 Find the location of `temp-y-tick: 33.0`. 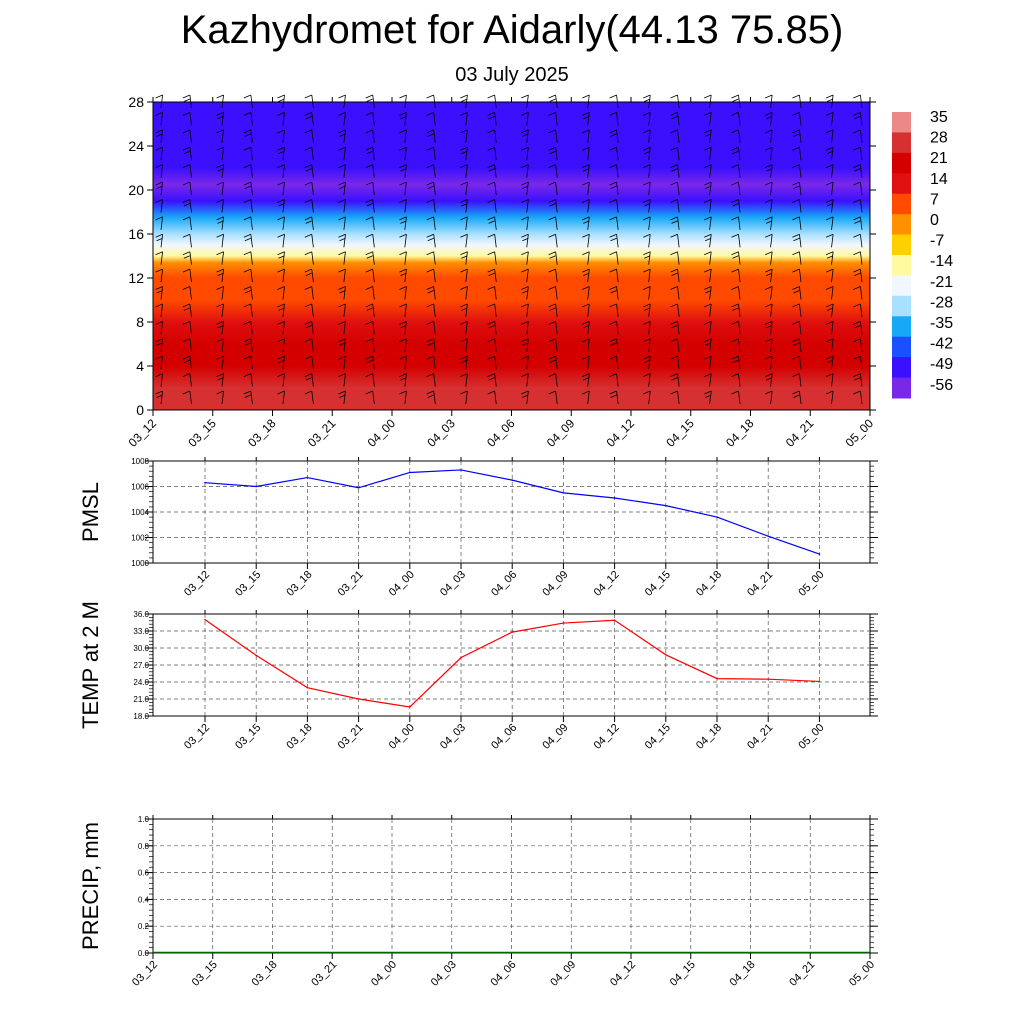

temp-y-tick: 33.0 is located at coordinates (141, 631).